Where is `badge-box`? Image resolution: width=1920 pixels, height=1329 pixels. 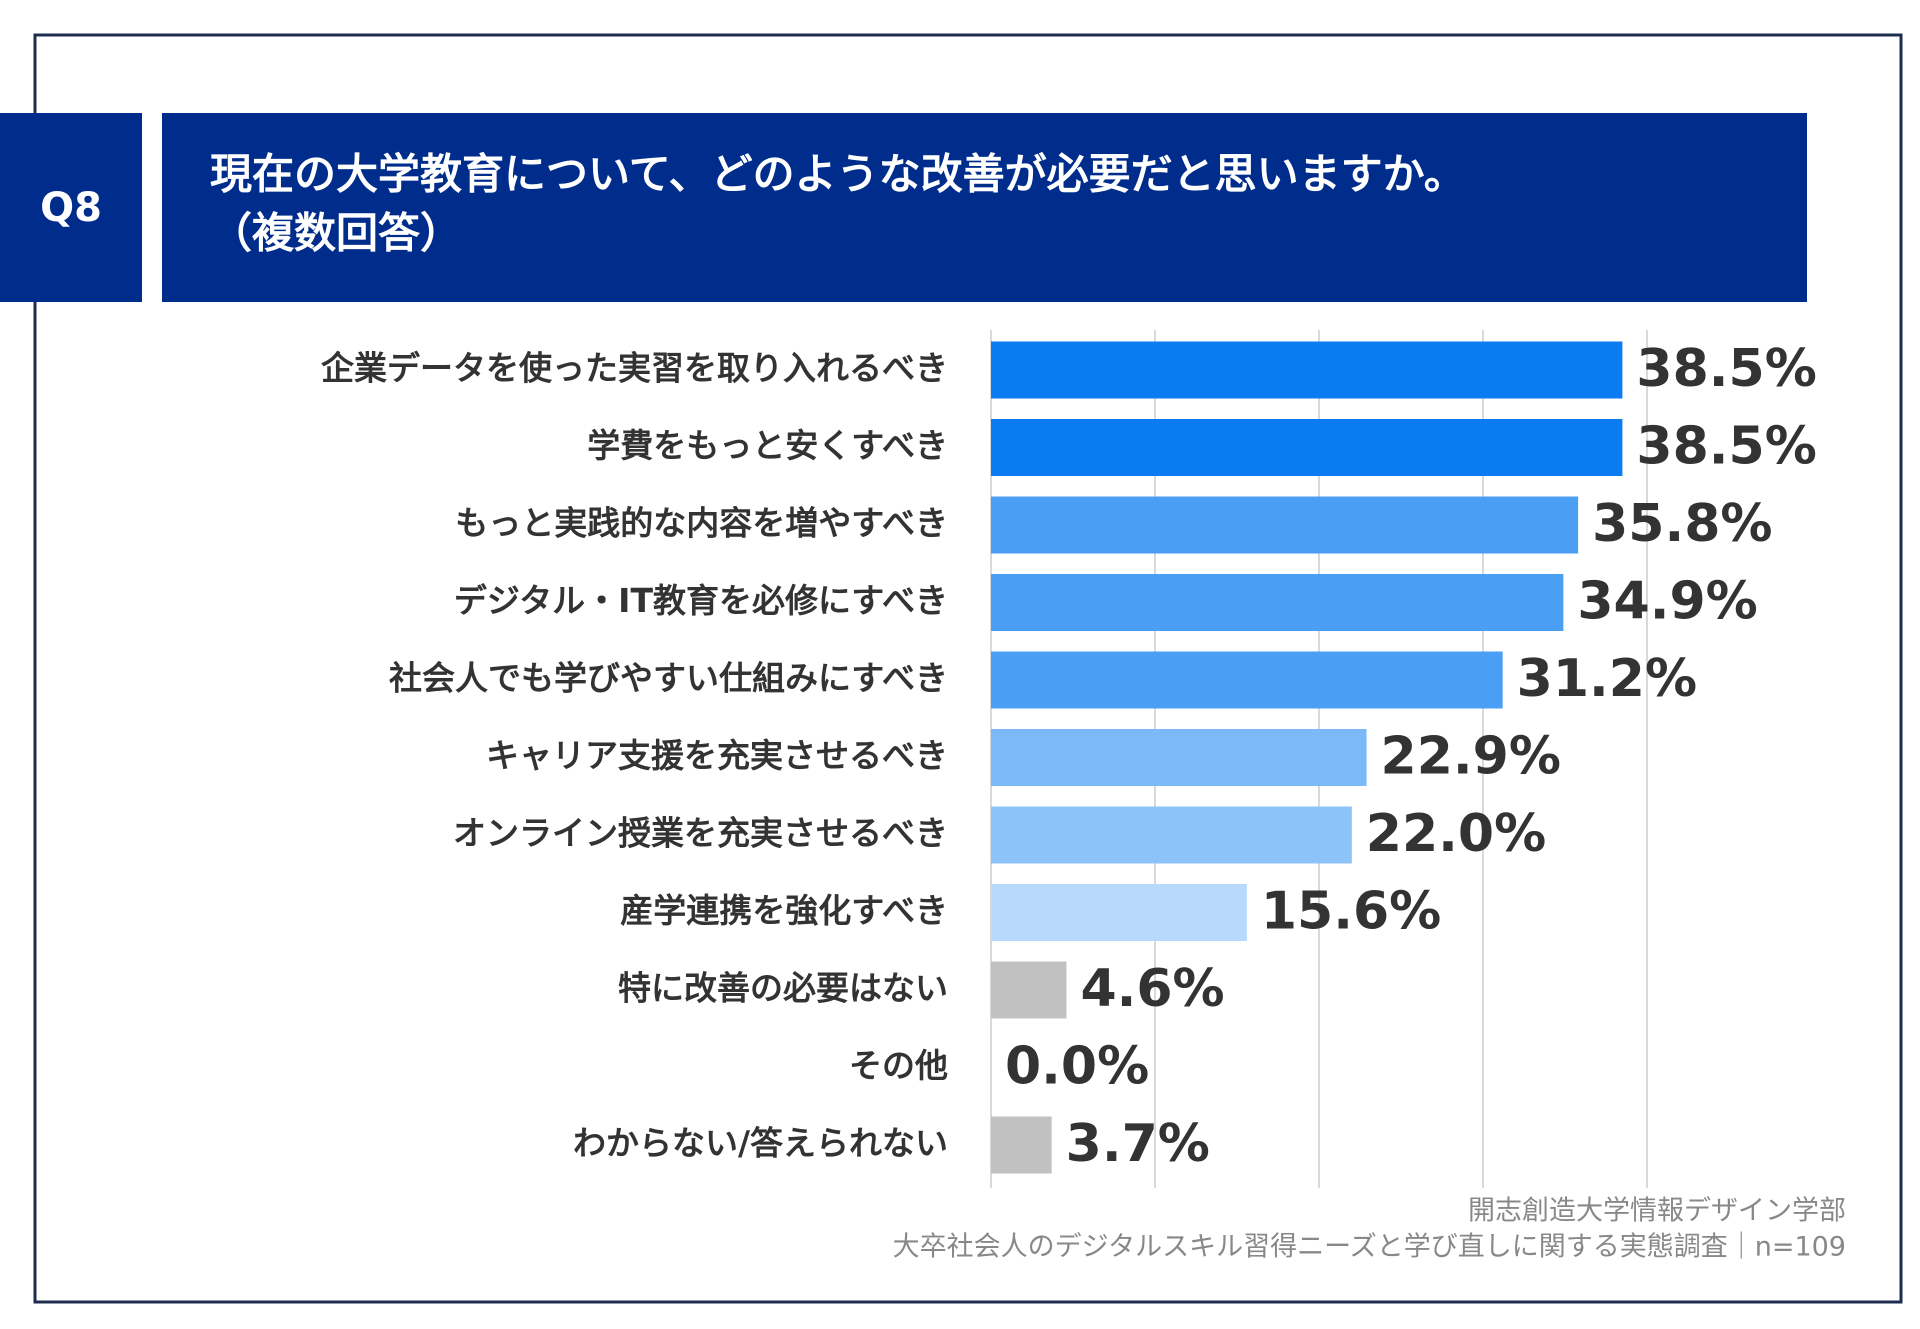
badge-box is located at coordinates (71, 207).